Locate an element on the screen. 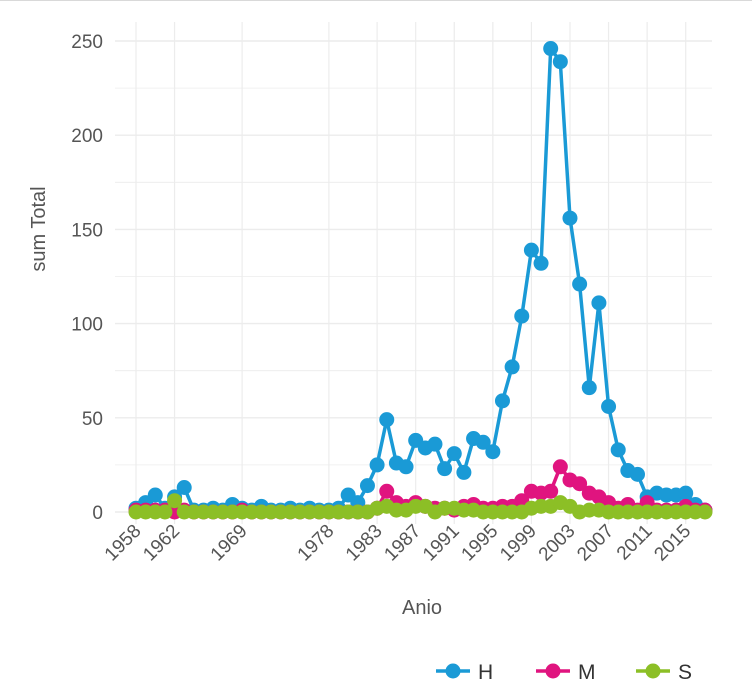  legend-marker-H is located at coordinates (453, 671).